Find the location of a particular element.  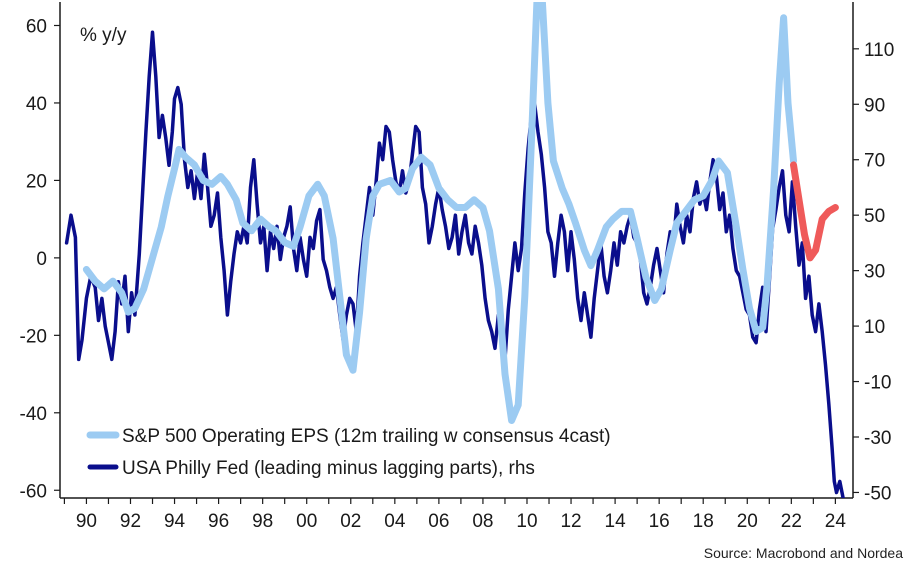

x-tick-label: 14 is located at coordinates (616, 521).